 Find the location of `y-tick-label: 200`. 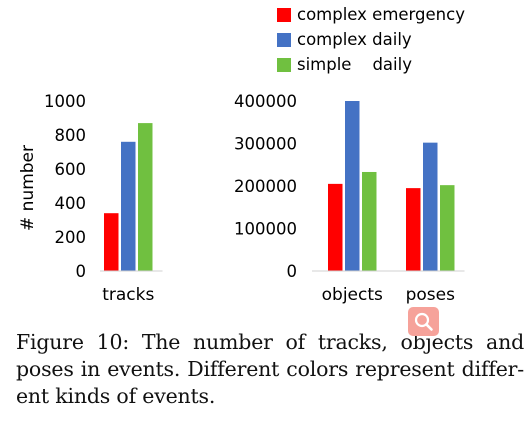

y-tick-label: 200 is located at coordinates (71, 237).